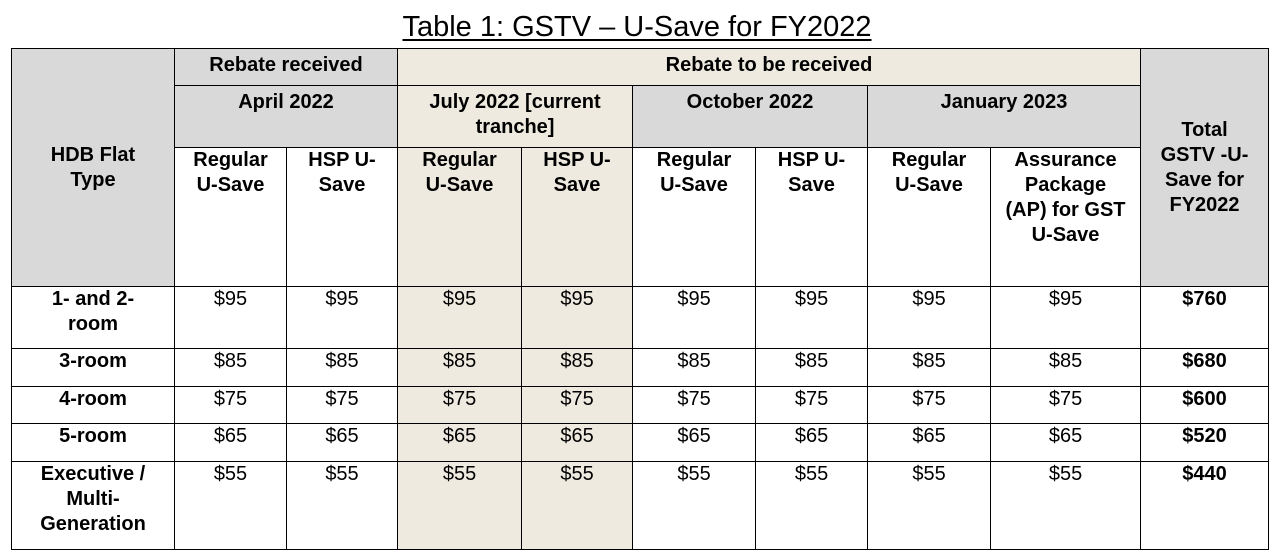 This screenshot has width=1274, height=557. I want to click on subheader-july-hsp: HSP U-Save, so click(577, 217).